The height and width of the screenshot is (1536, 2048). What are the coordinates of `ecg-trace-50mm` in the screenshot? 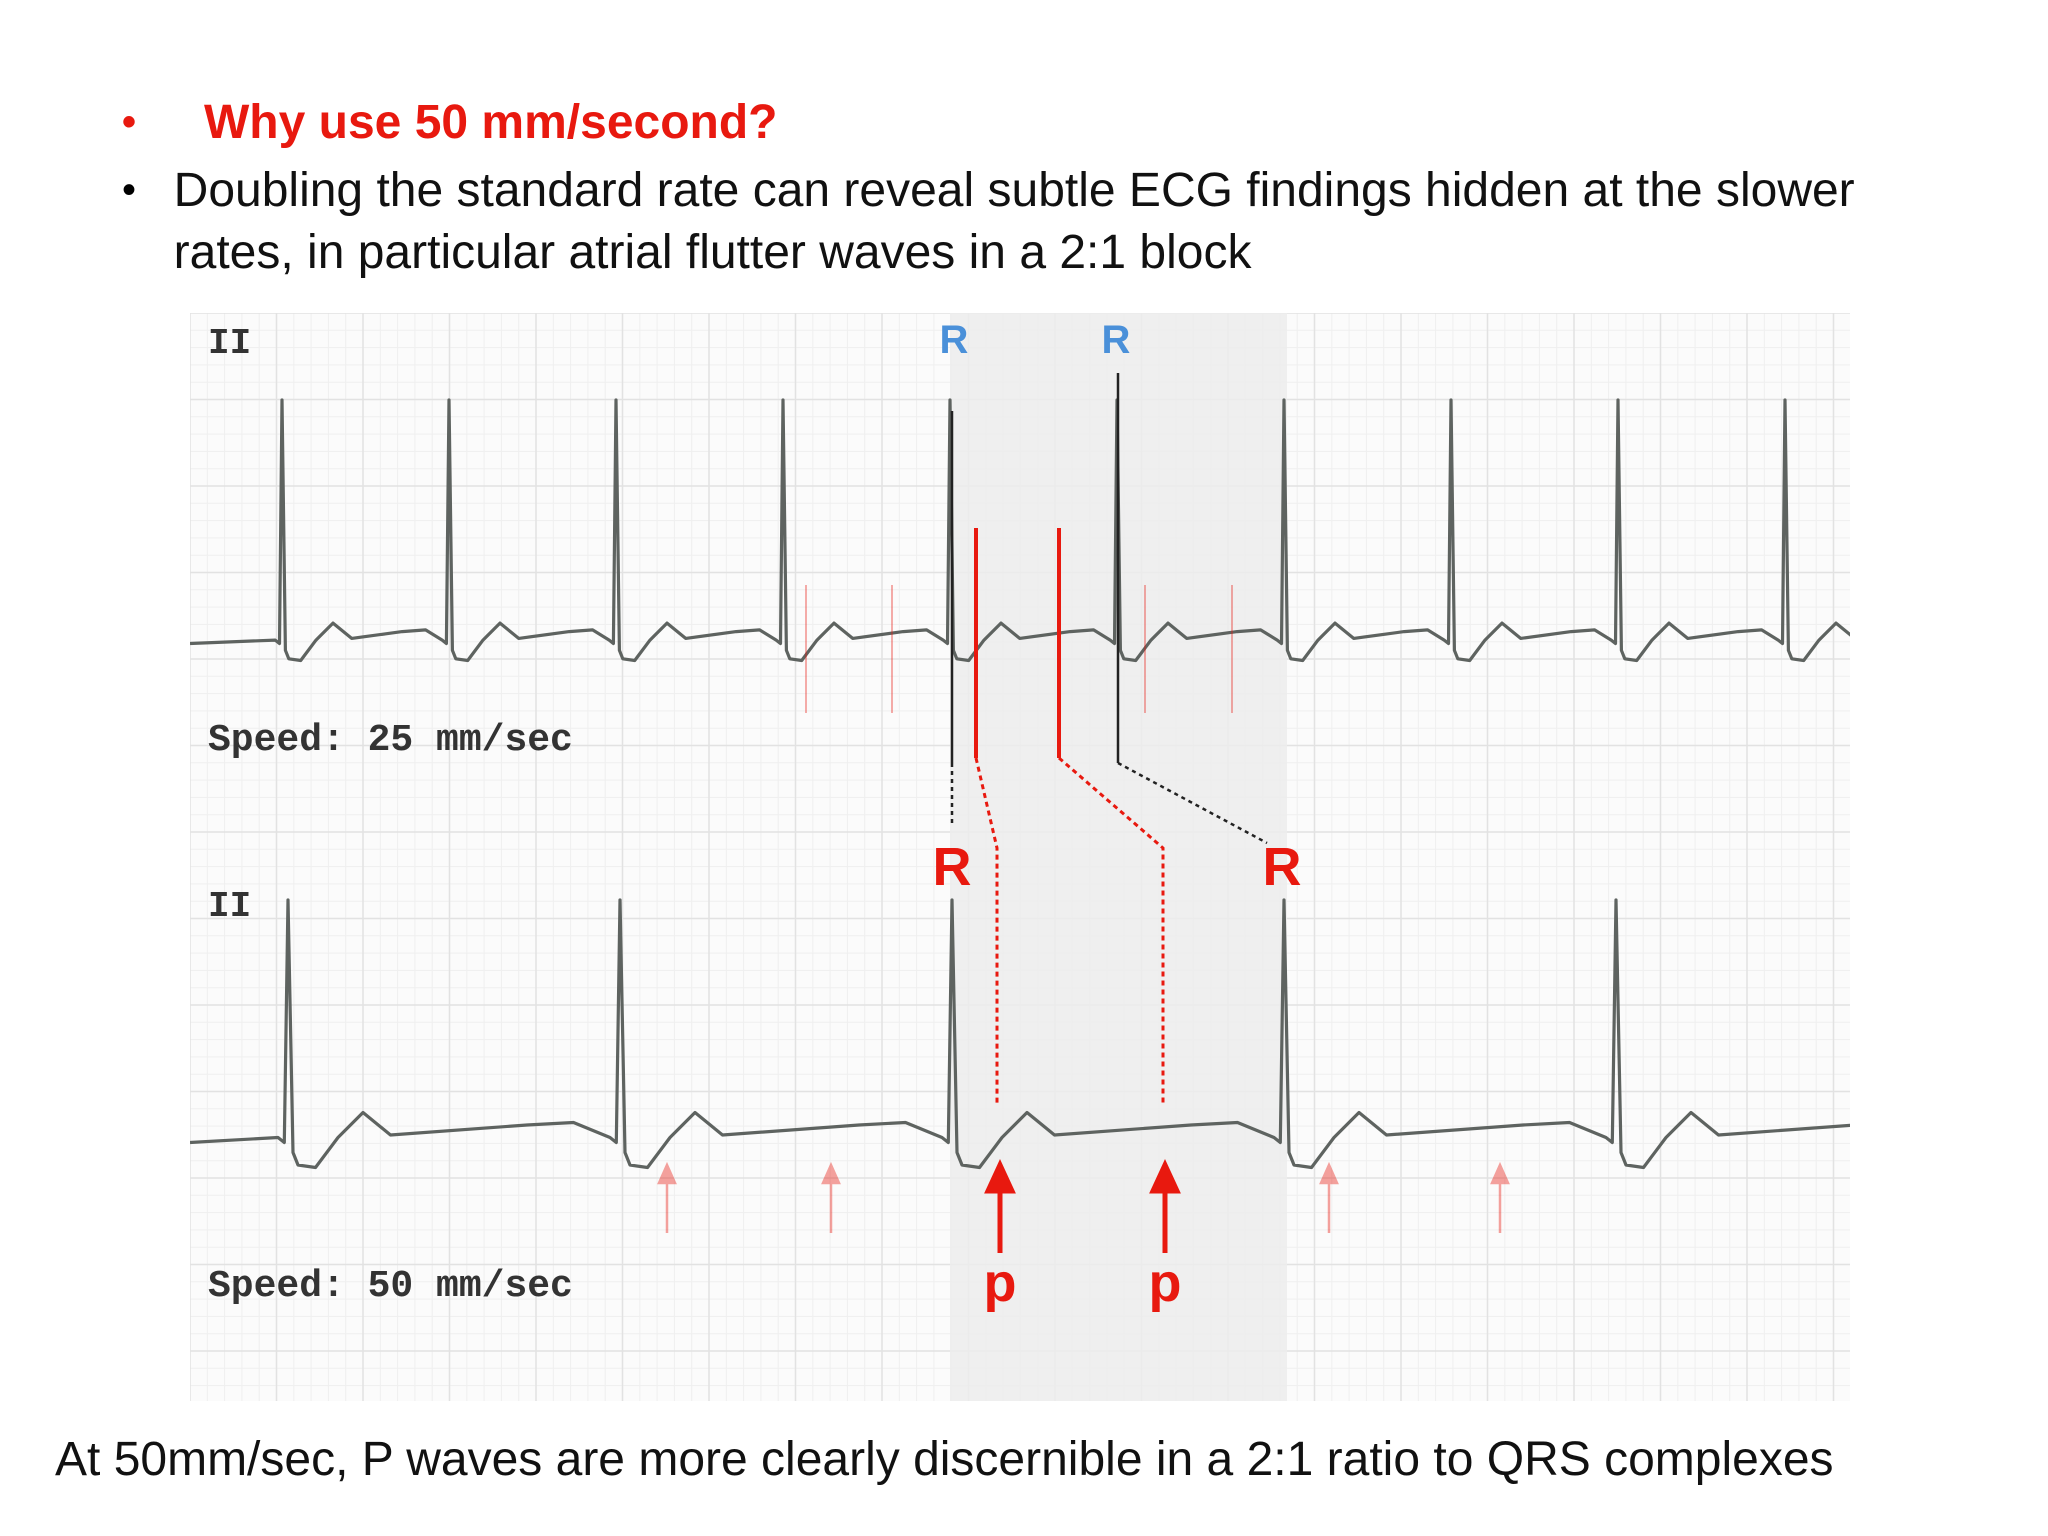 It's located at (1020, 1034).